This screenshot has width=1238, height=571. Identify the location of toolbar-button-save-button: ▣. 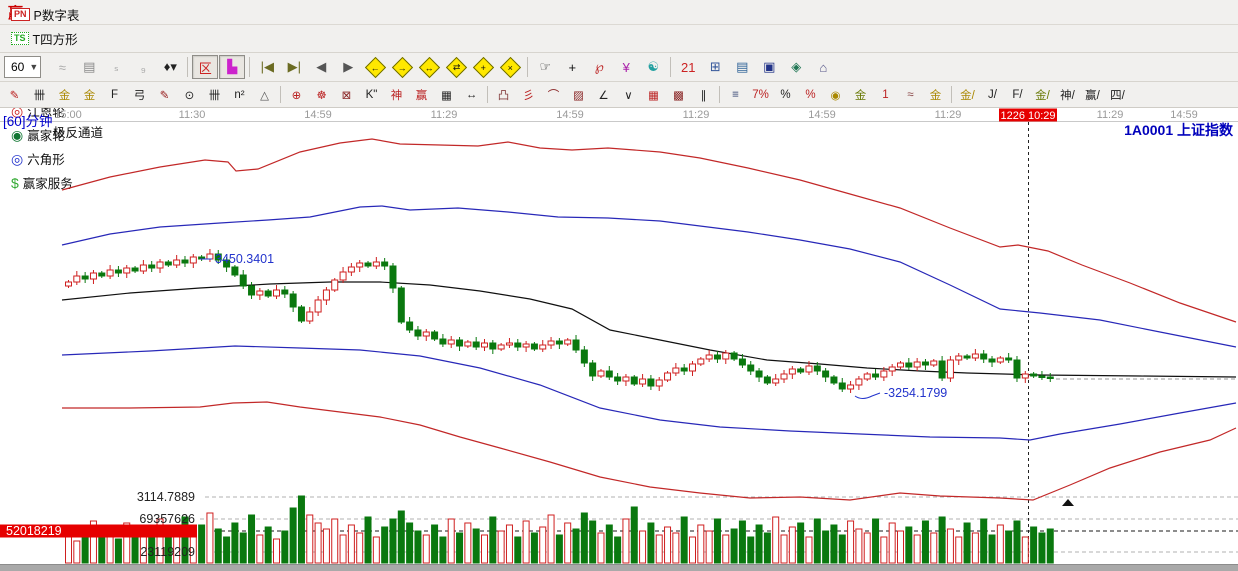
(769, 66).